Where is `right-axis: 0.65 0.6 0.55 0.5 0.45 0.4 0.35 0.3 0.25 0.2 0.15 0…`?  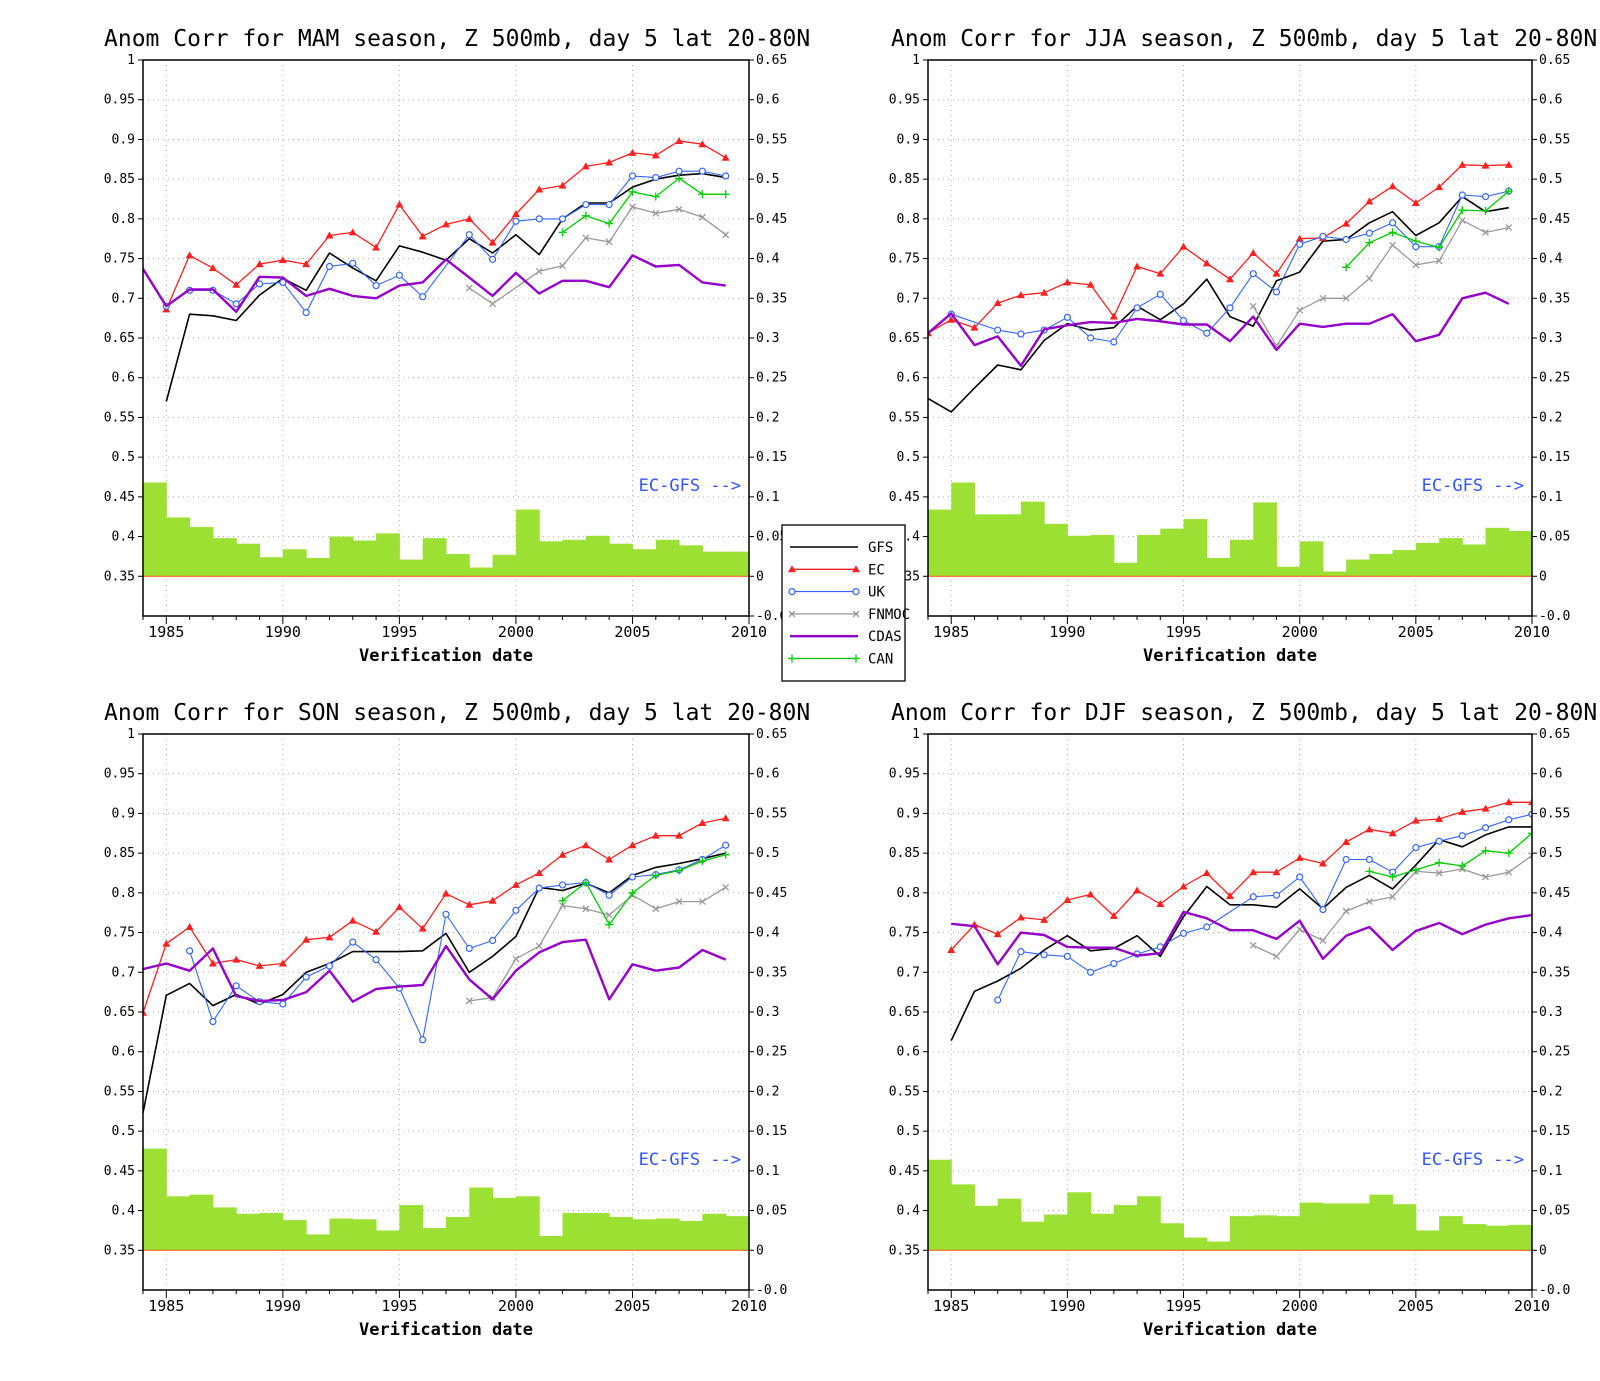
right-axis: 0.65 0.6 0.55 0.5 0.45 0.4 0.35 0.3 0.25 0.2 0.15 0… is located at coordinates (1551, 1012).